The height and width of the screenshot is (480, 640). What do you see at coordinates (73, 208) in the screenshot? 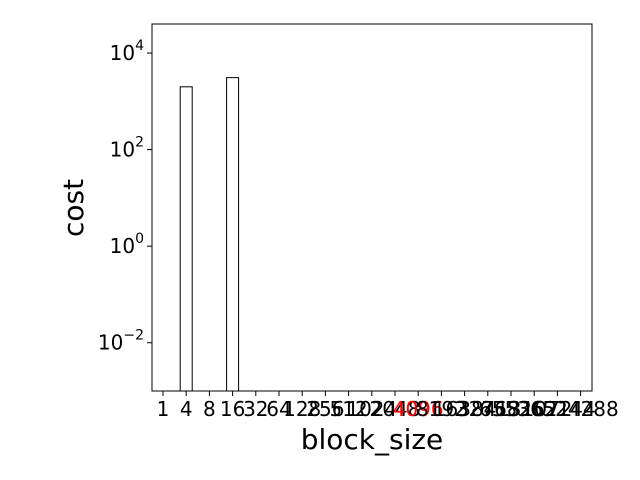
I see `y-axis-label: cost` at bounding box center [73, 208].